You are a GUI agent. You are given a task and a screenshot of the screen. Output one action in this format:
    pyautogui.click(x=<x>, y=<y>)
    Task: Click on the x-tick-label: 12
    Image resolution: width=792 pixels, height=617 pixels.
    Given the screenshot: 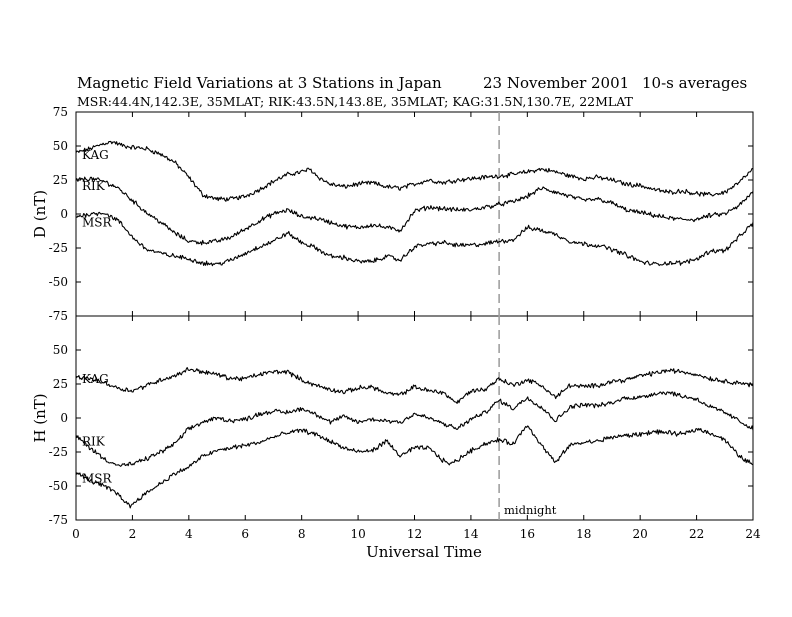 What is the action you would take?
    pyautogui.click(x=414, y=534)
    